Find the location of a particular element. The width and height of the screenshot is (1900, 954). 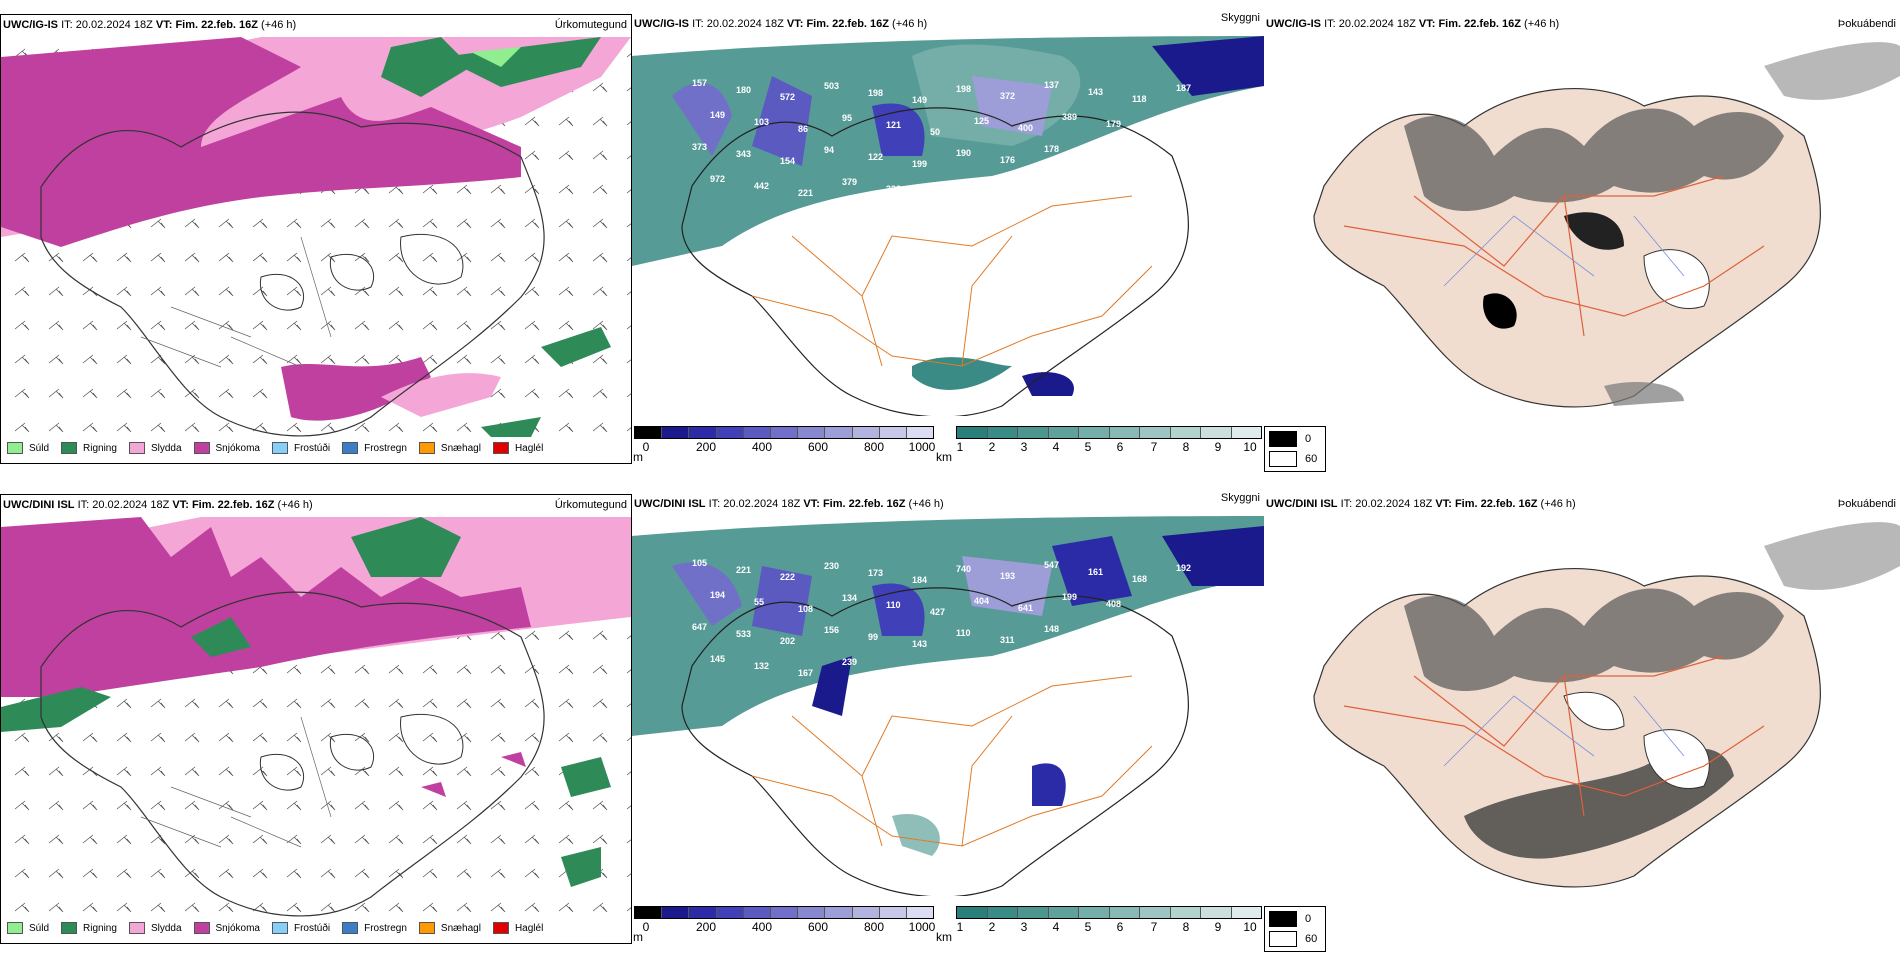

tick-label: 3 is located at coordinates (1024, 927).